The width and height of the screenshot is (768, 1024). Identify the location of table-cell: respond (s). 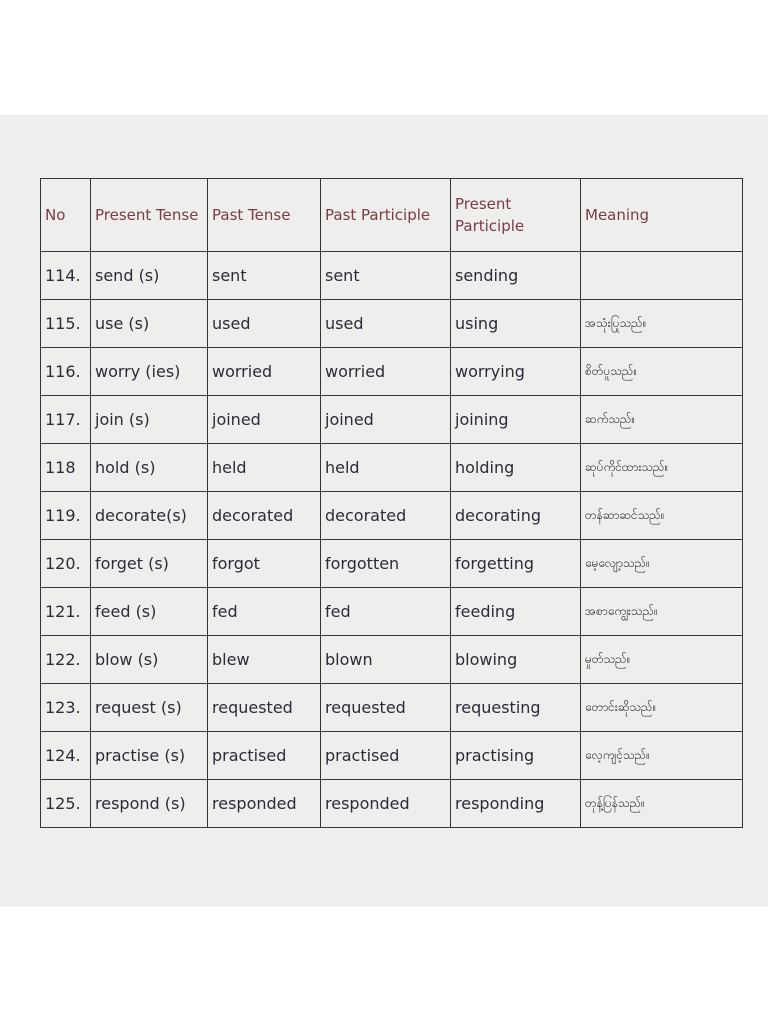
(149, 803).